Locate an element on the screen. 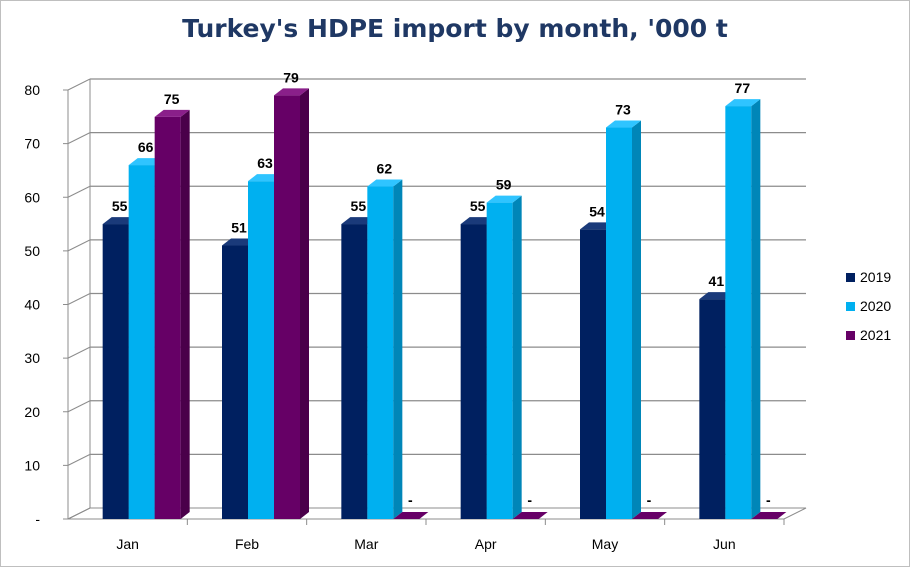 Image resolution: width=910 pixels, height=567 pixels. legend-label: 2020 is located at coordinates (875, 306).